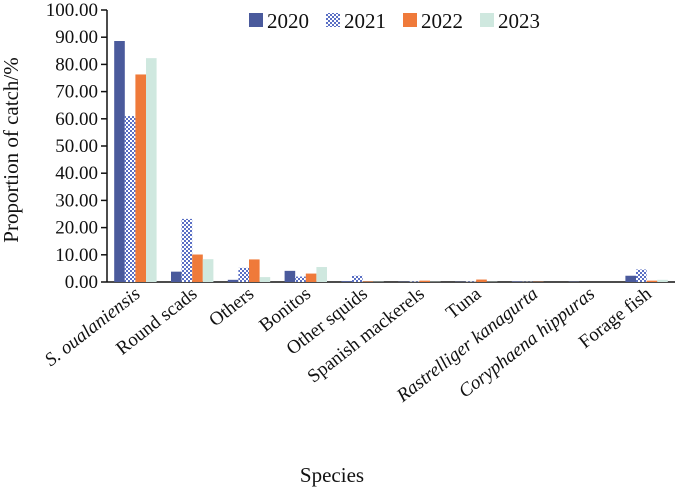 The width and height of the screenshot is (700, 491). Describe the element at coordinates (76, 173) in the screenshot. I see `y-tick-label: 40.00` at that location.